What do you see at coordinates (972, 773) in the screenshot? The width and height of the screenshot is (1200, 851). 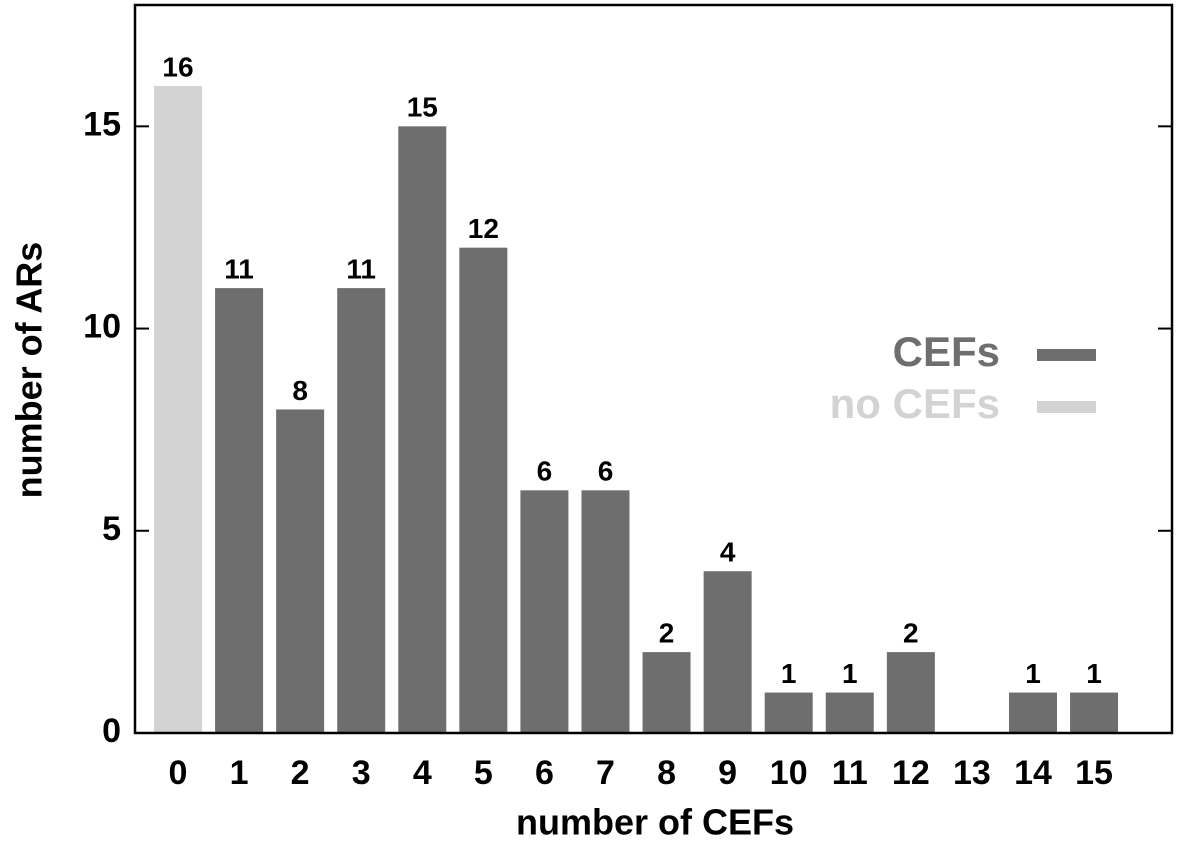 I see `x-tick-label: 13` at bounding box center [972, 773].